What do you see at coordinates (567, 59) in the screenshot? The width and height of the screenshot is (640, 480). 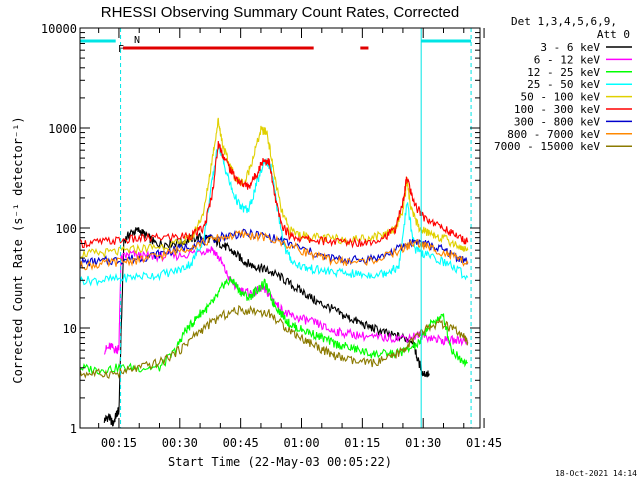 I see `legend-label: 6 - 12 keV` at bounding box center [567, 59].